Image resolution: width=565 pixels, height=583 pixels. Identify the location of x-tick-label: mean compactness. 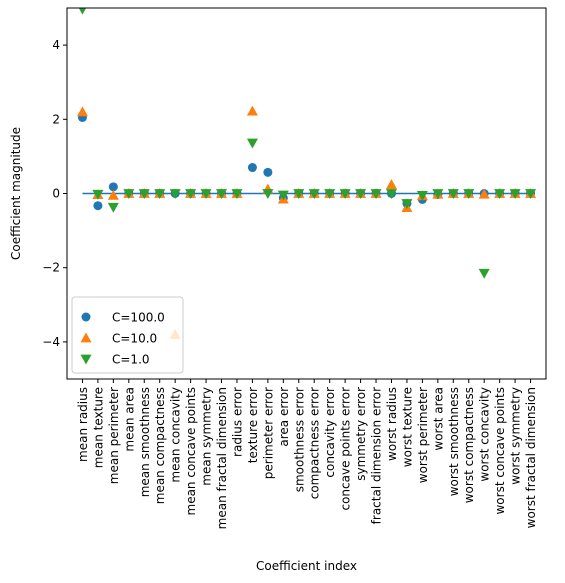
(160, 445).